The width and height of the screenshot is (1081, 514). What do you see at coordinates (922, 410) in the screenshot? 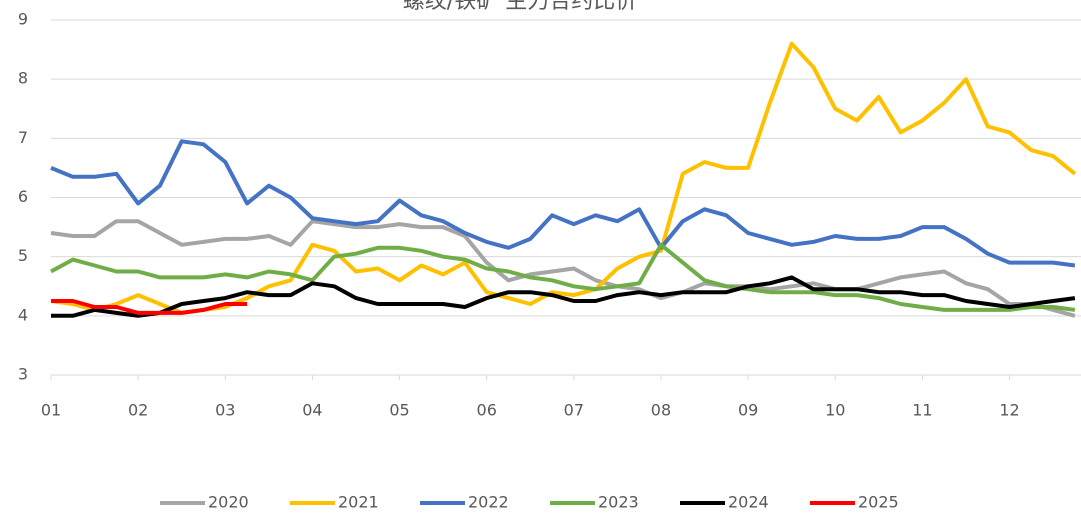
I see `x-tick-label: 11` at bounding box center [922, 410].